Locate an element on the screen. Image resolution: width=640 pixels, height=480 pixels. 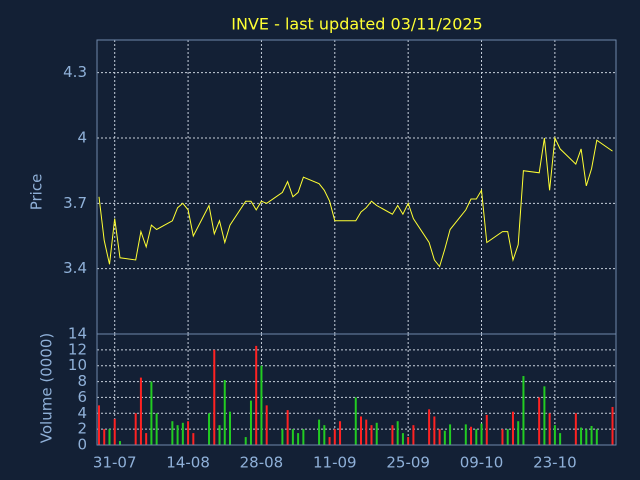
y-tick-label: 4.3 is located at coordinates (75, 72).